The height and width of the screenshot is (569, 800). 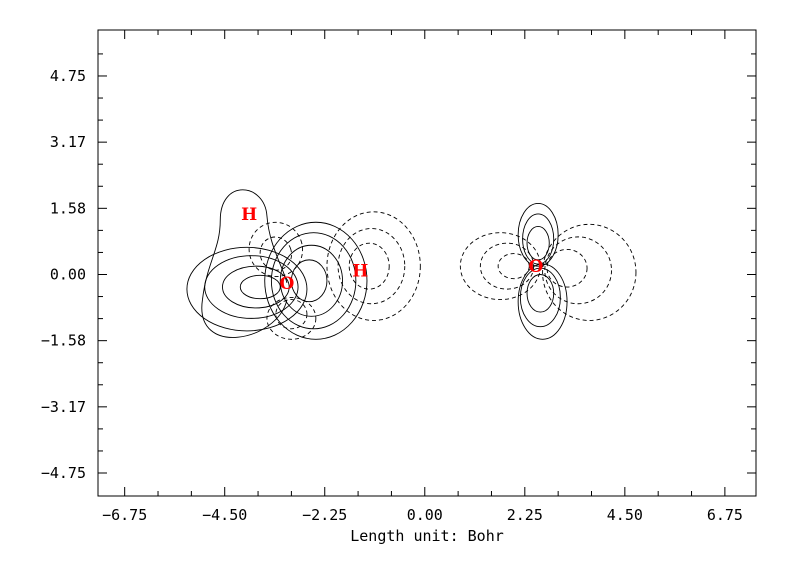 I want to click on x-tick-label: −2.25, so click(x=324, y=515).